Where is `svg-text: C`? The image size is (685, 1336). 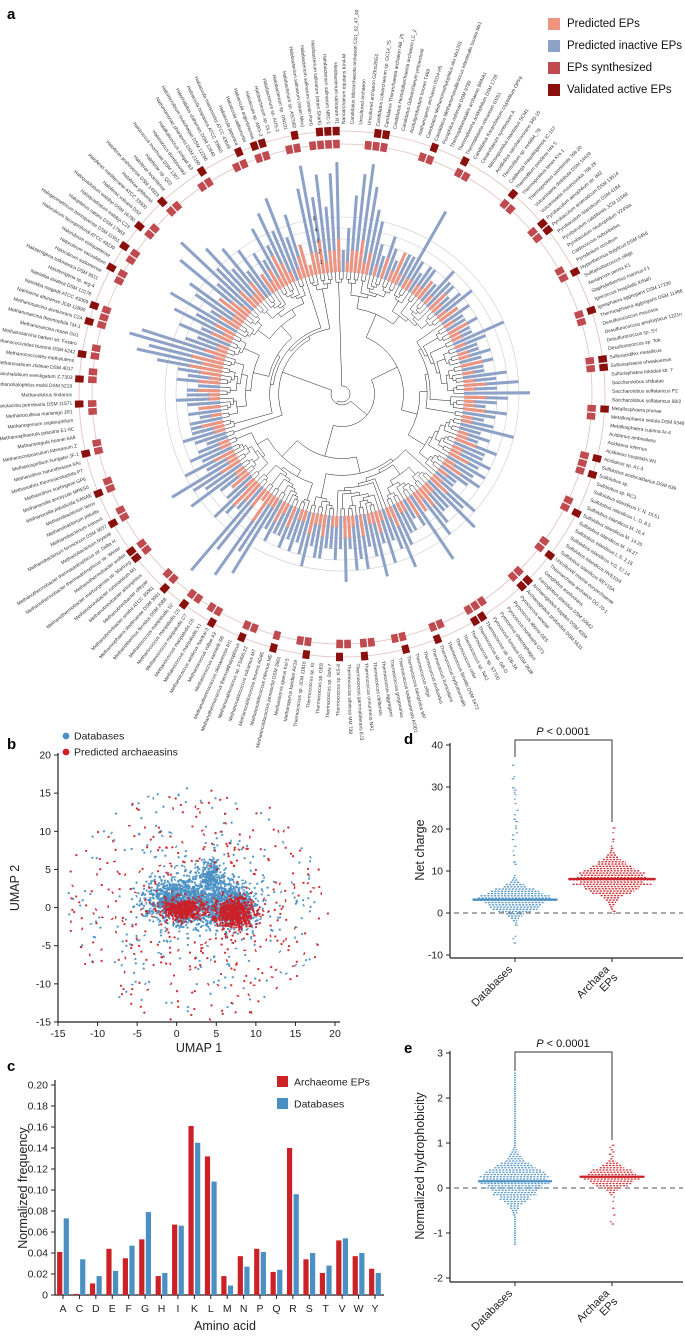
svg-text: C is located at coordinates (80, 1309).